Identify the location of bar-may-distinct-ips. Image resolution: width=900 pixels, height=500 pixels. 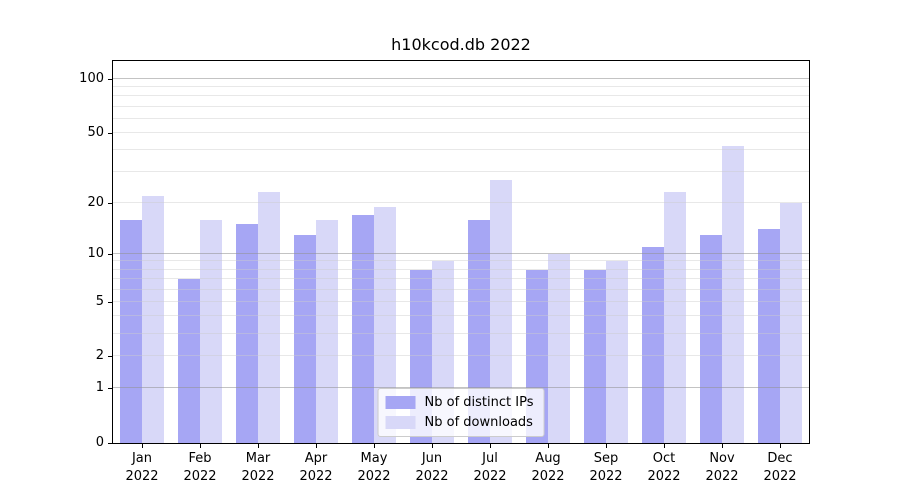
(363, 329).